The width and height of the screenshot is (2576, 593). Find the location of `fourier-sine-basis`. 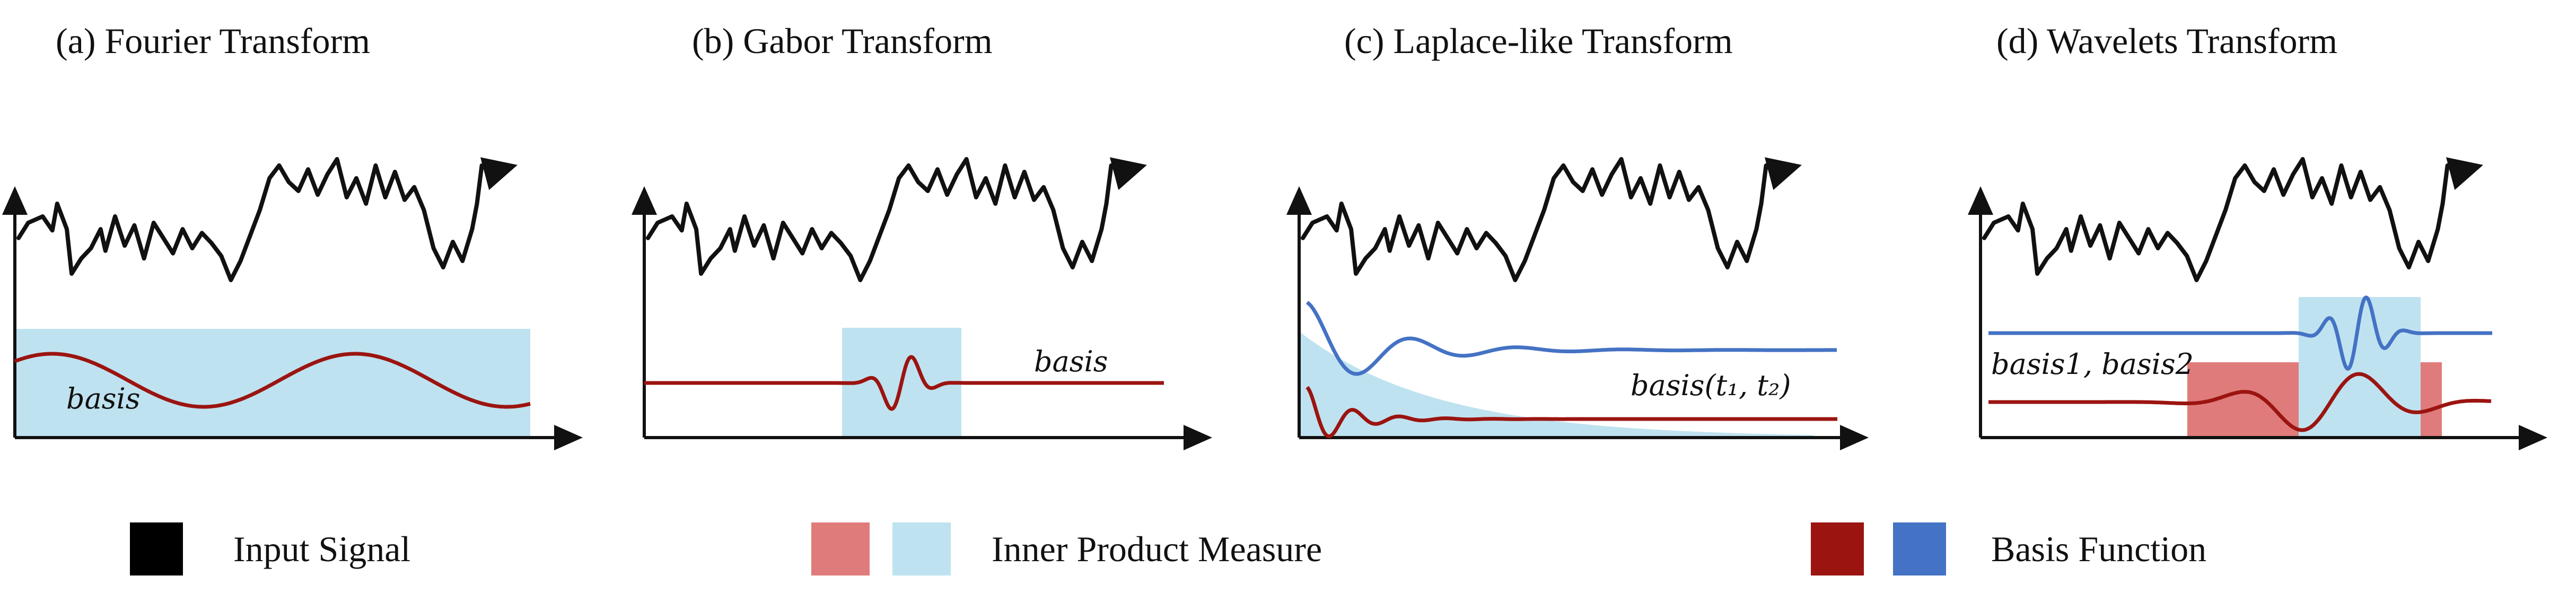

fourier-sine-basis is located at coordinates (272, 380).